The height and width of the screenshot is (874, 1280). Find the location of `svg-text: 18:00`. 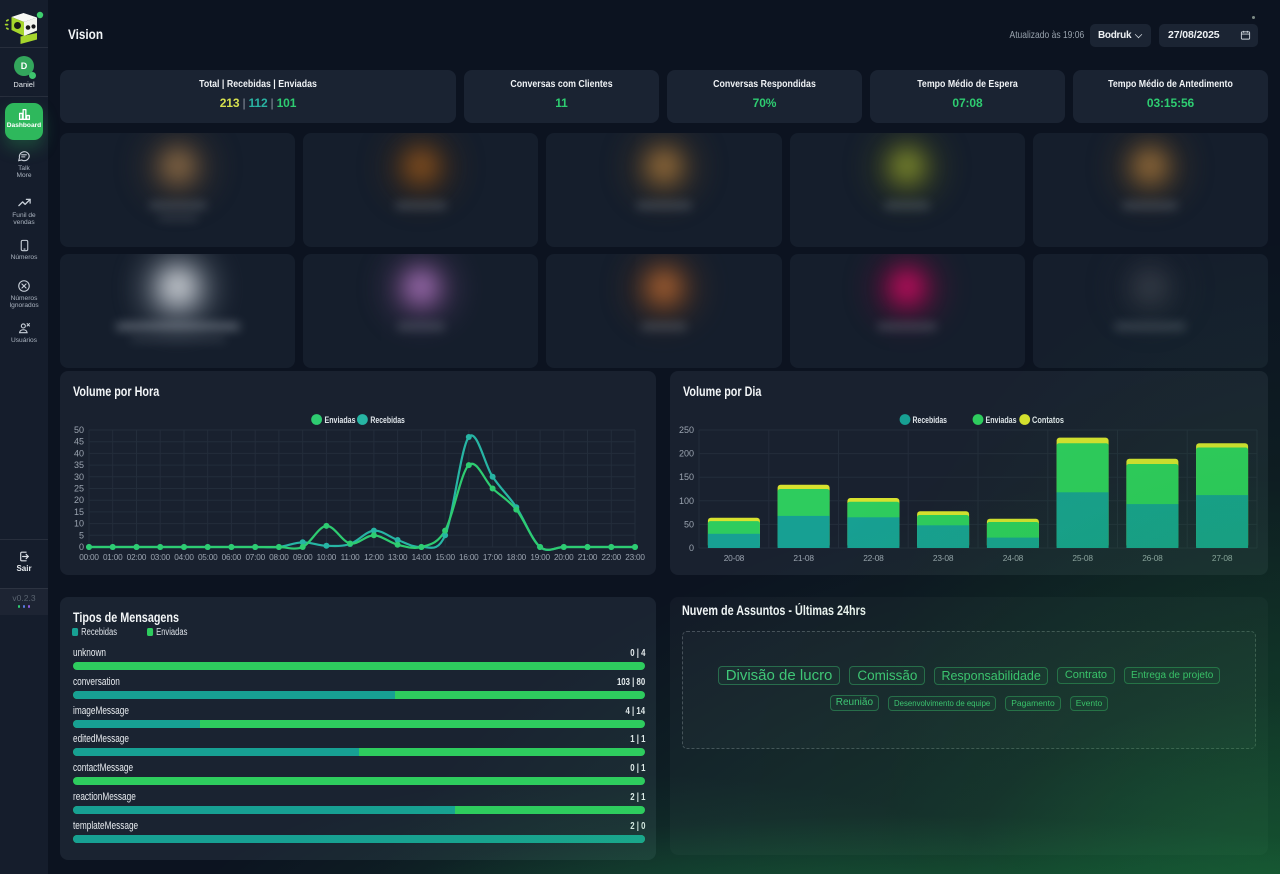

svg-text: 18:00 is located at coordinates (517, 557).